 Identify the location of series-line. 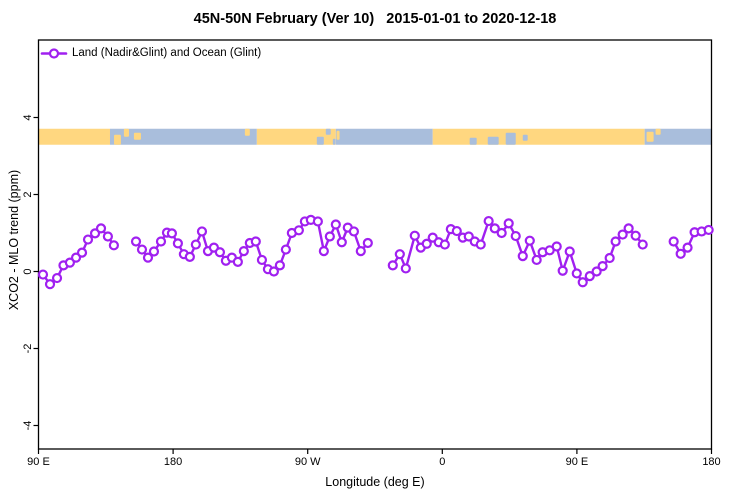
(517, 251).